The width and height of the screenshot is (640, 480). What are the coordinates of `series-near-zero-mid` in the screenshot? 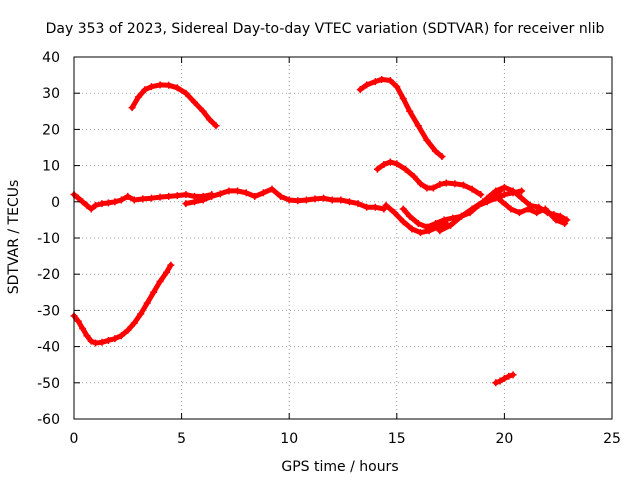 It's located at (285, 199).